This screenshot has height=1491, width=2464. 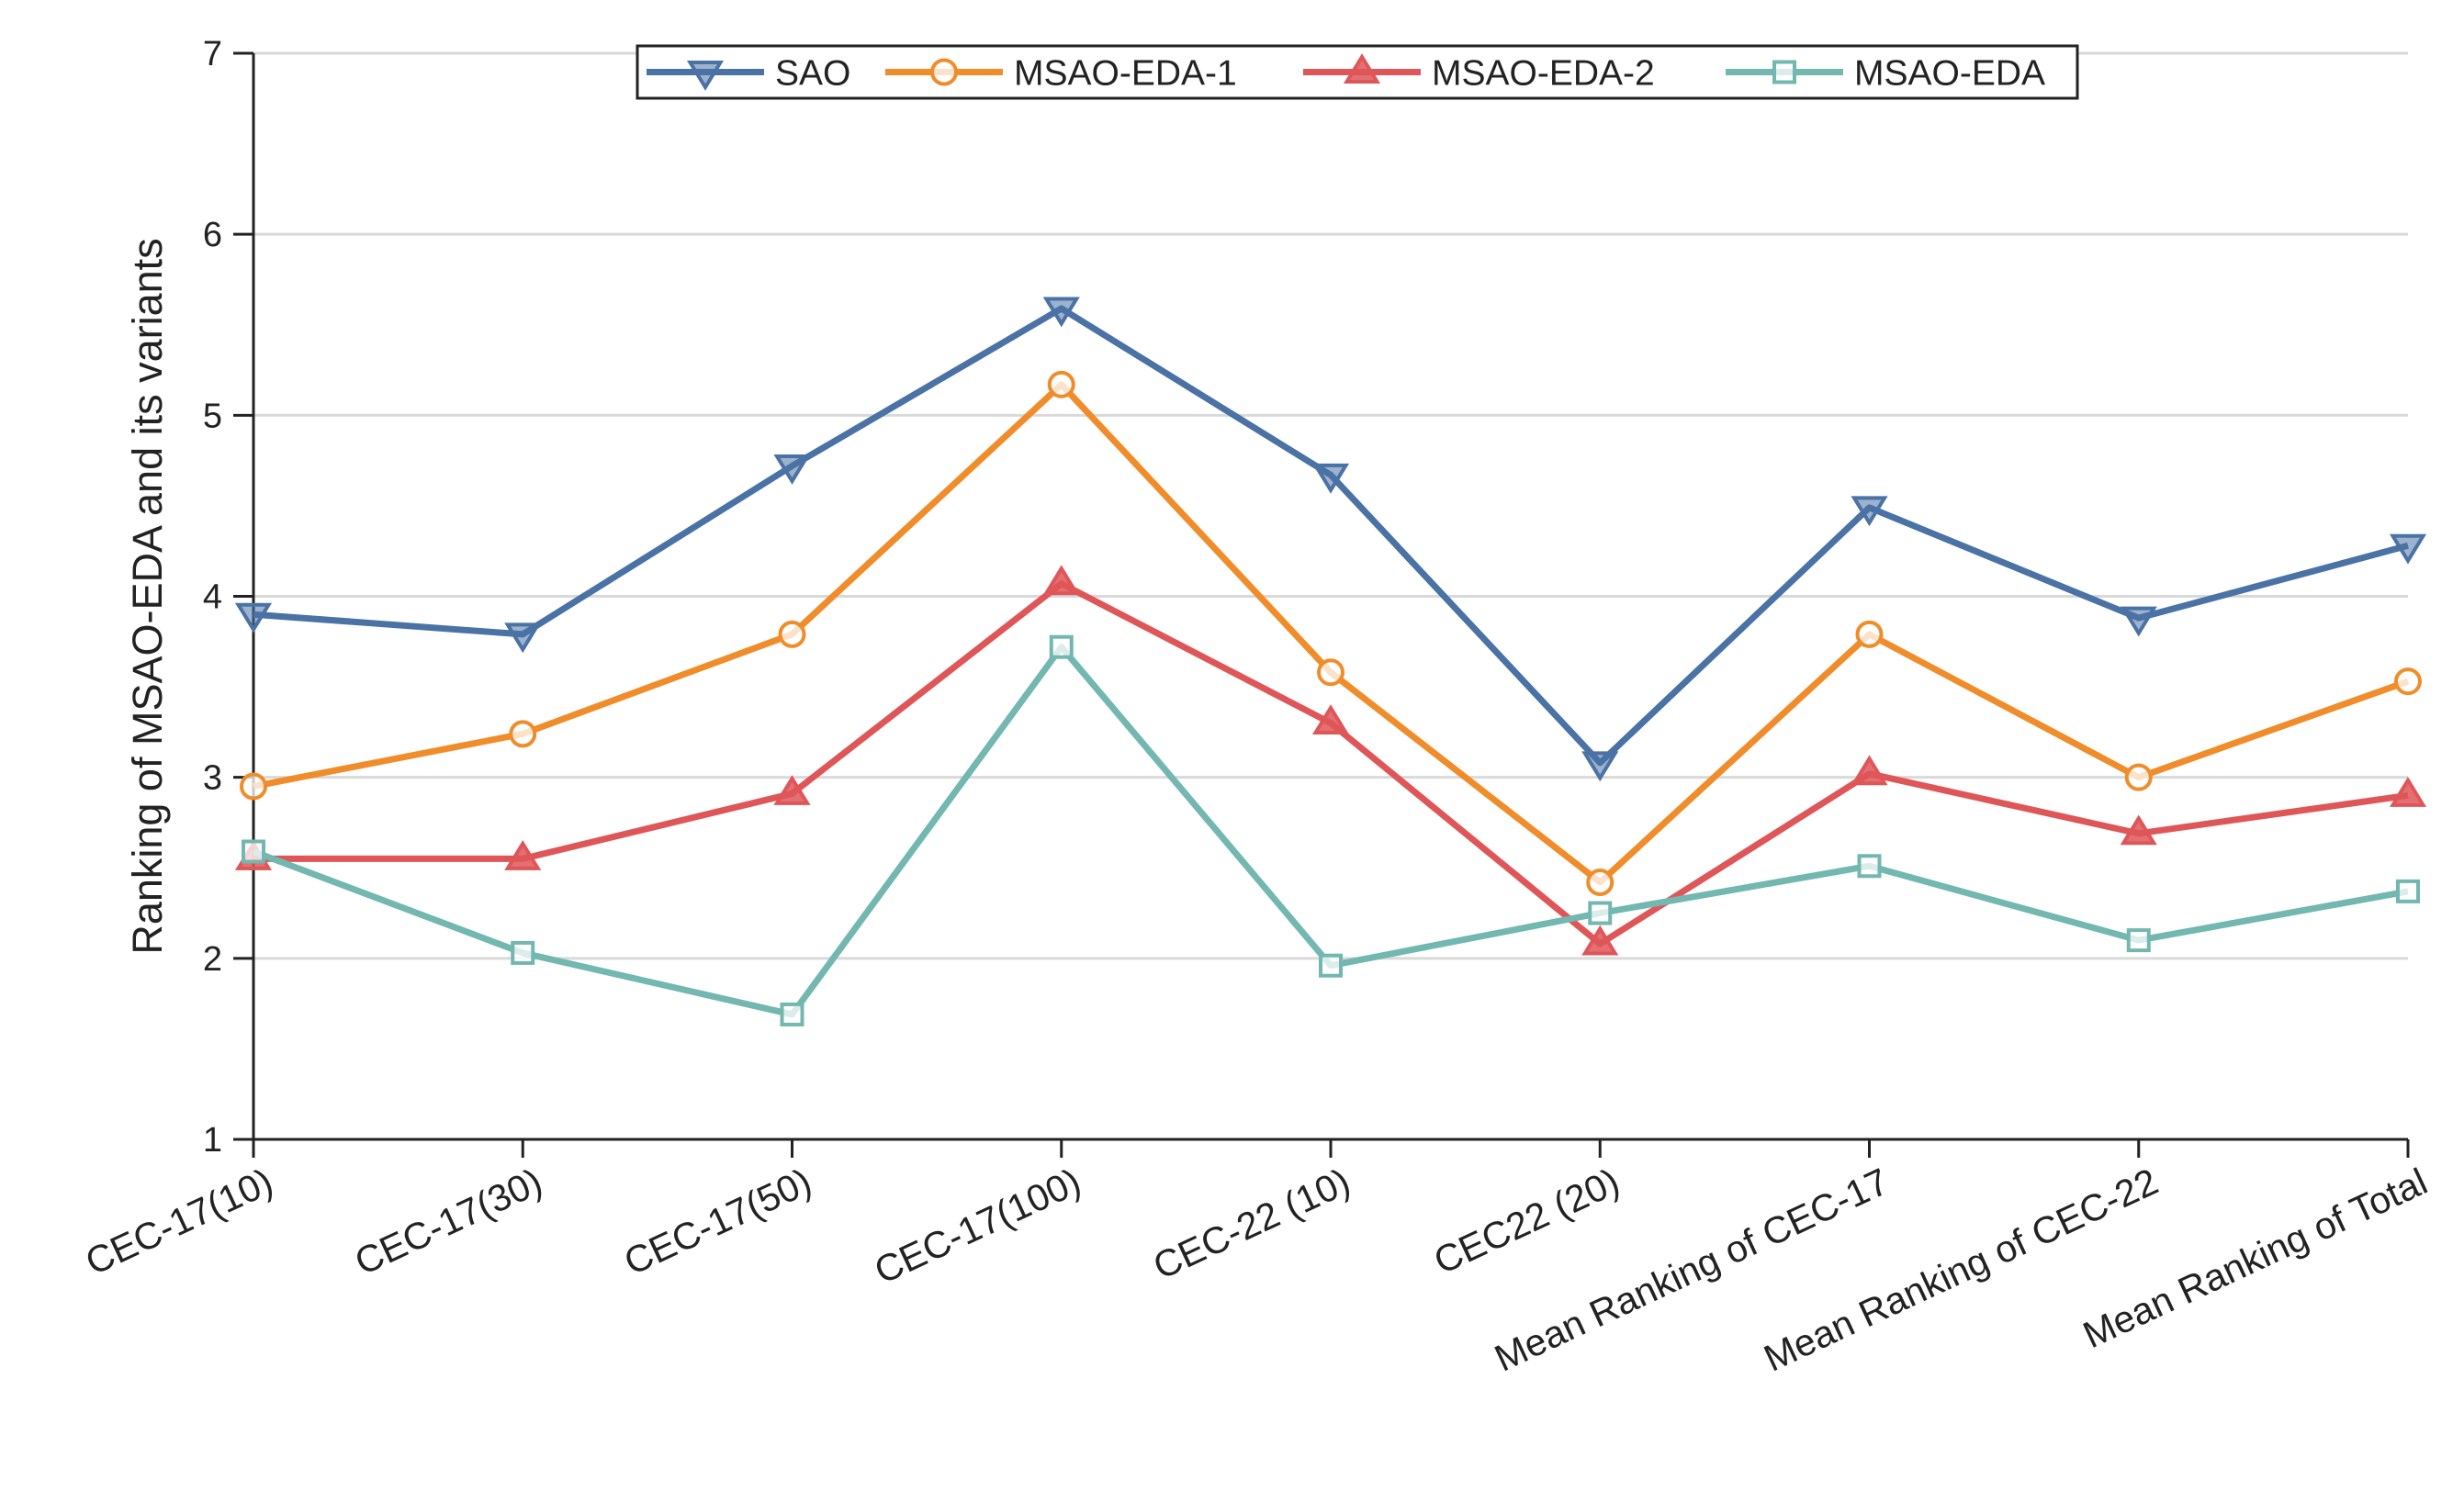 I want to click on y-tick-label: 3, so click(x=212, y=778).